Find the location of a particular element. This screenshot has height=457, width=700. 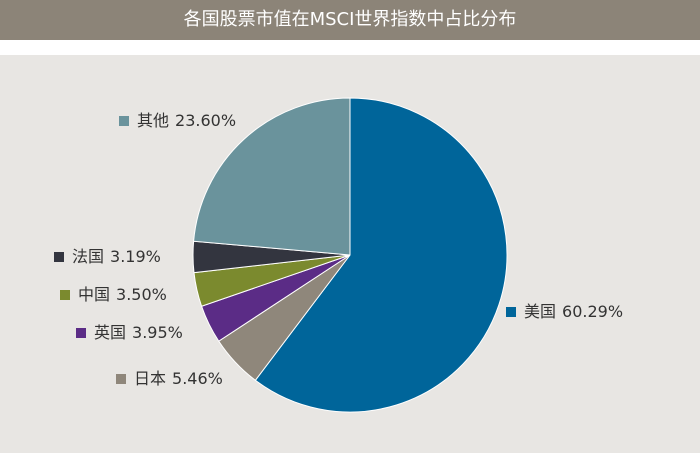

value-label: 23.60% is located at coordinates (205, 120).